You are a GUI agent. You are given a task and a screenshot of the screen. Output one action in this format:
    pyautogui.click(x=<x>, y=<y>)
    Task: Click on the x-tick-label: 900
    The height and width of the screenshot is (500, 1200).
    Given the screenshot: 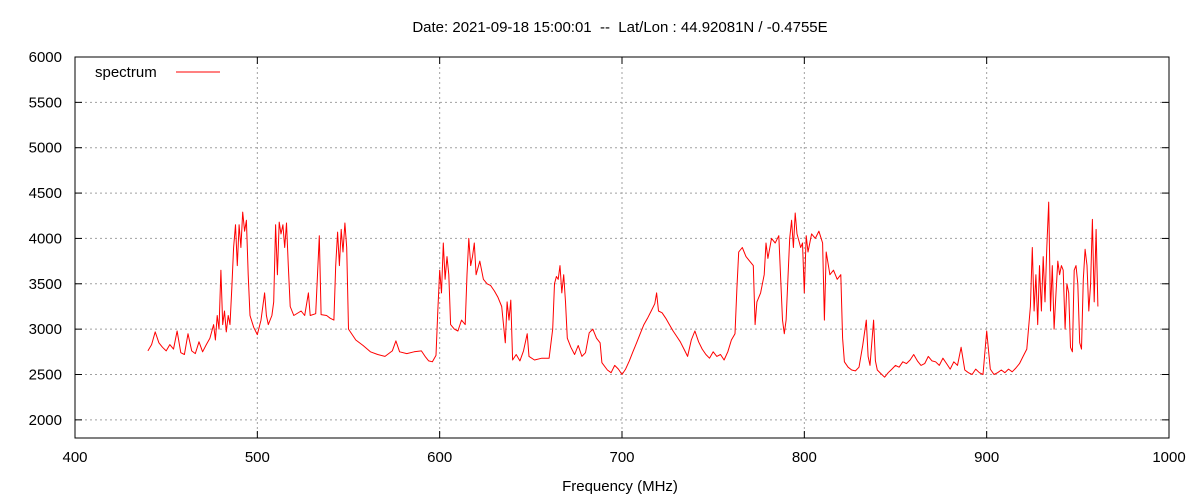 What is the action you would take?
    pyautogui.click(x=986, y=457)
    